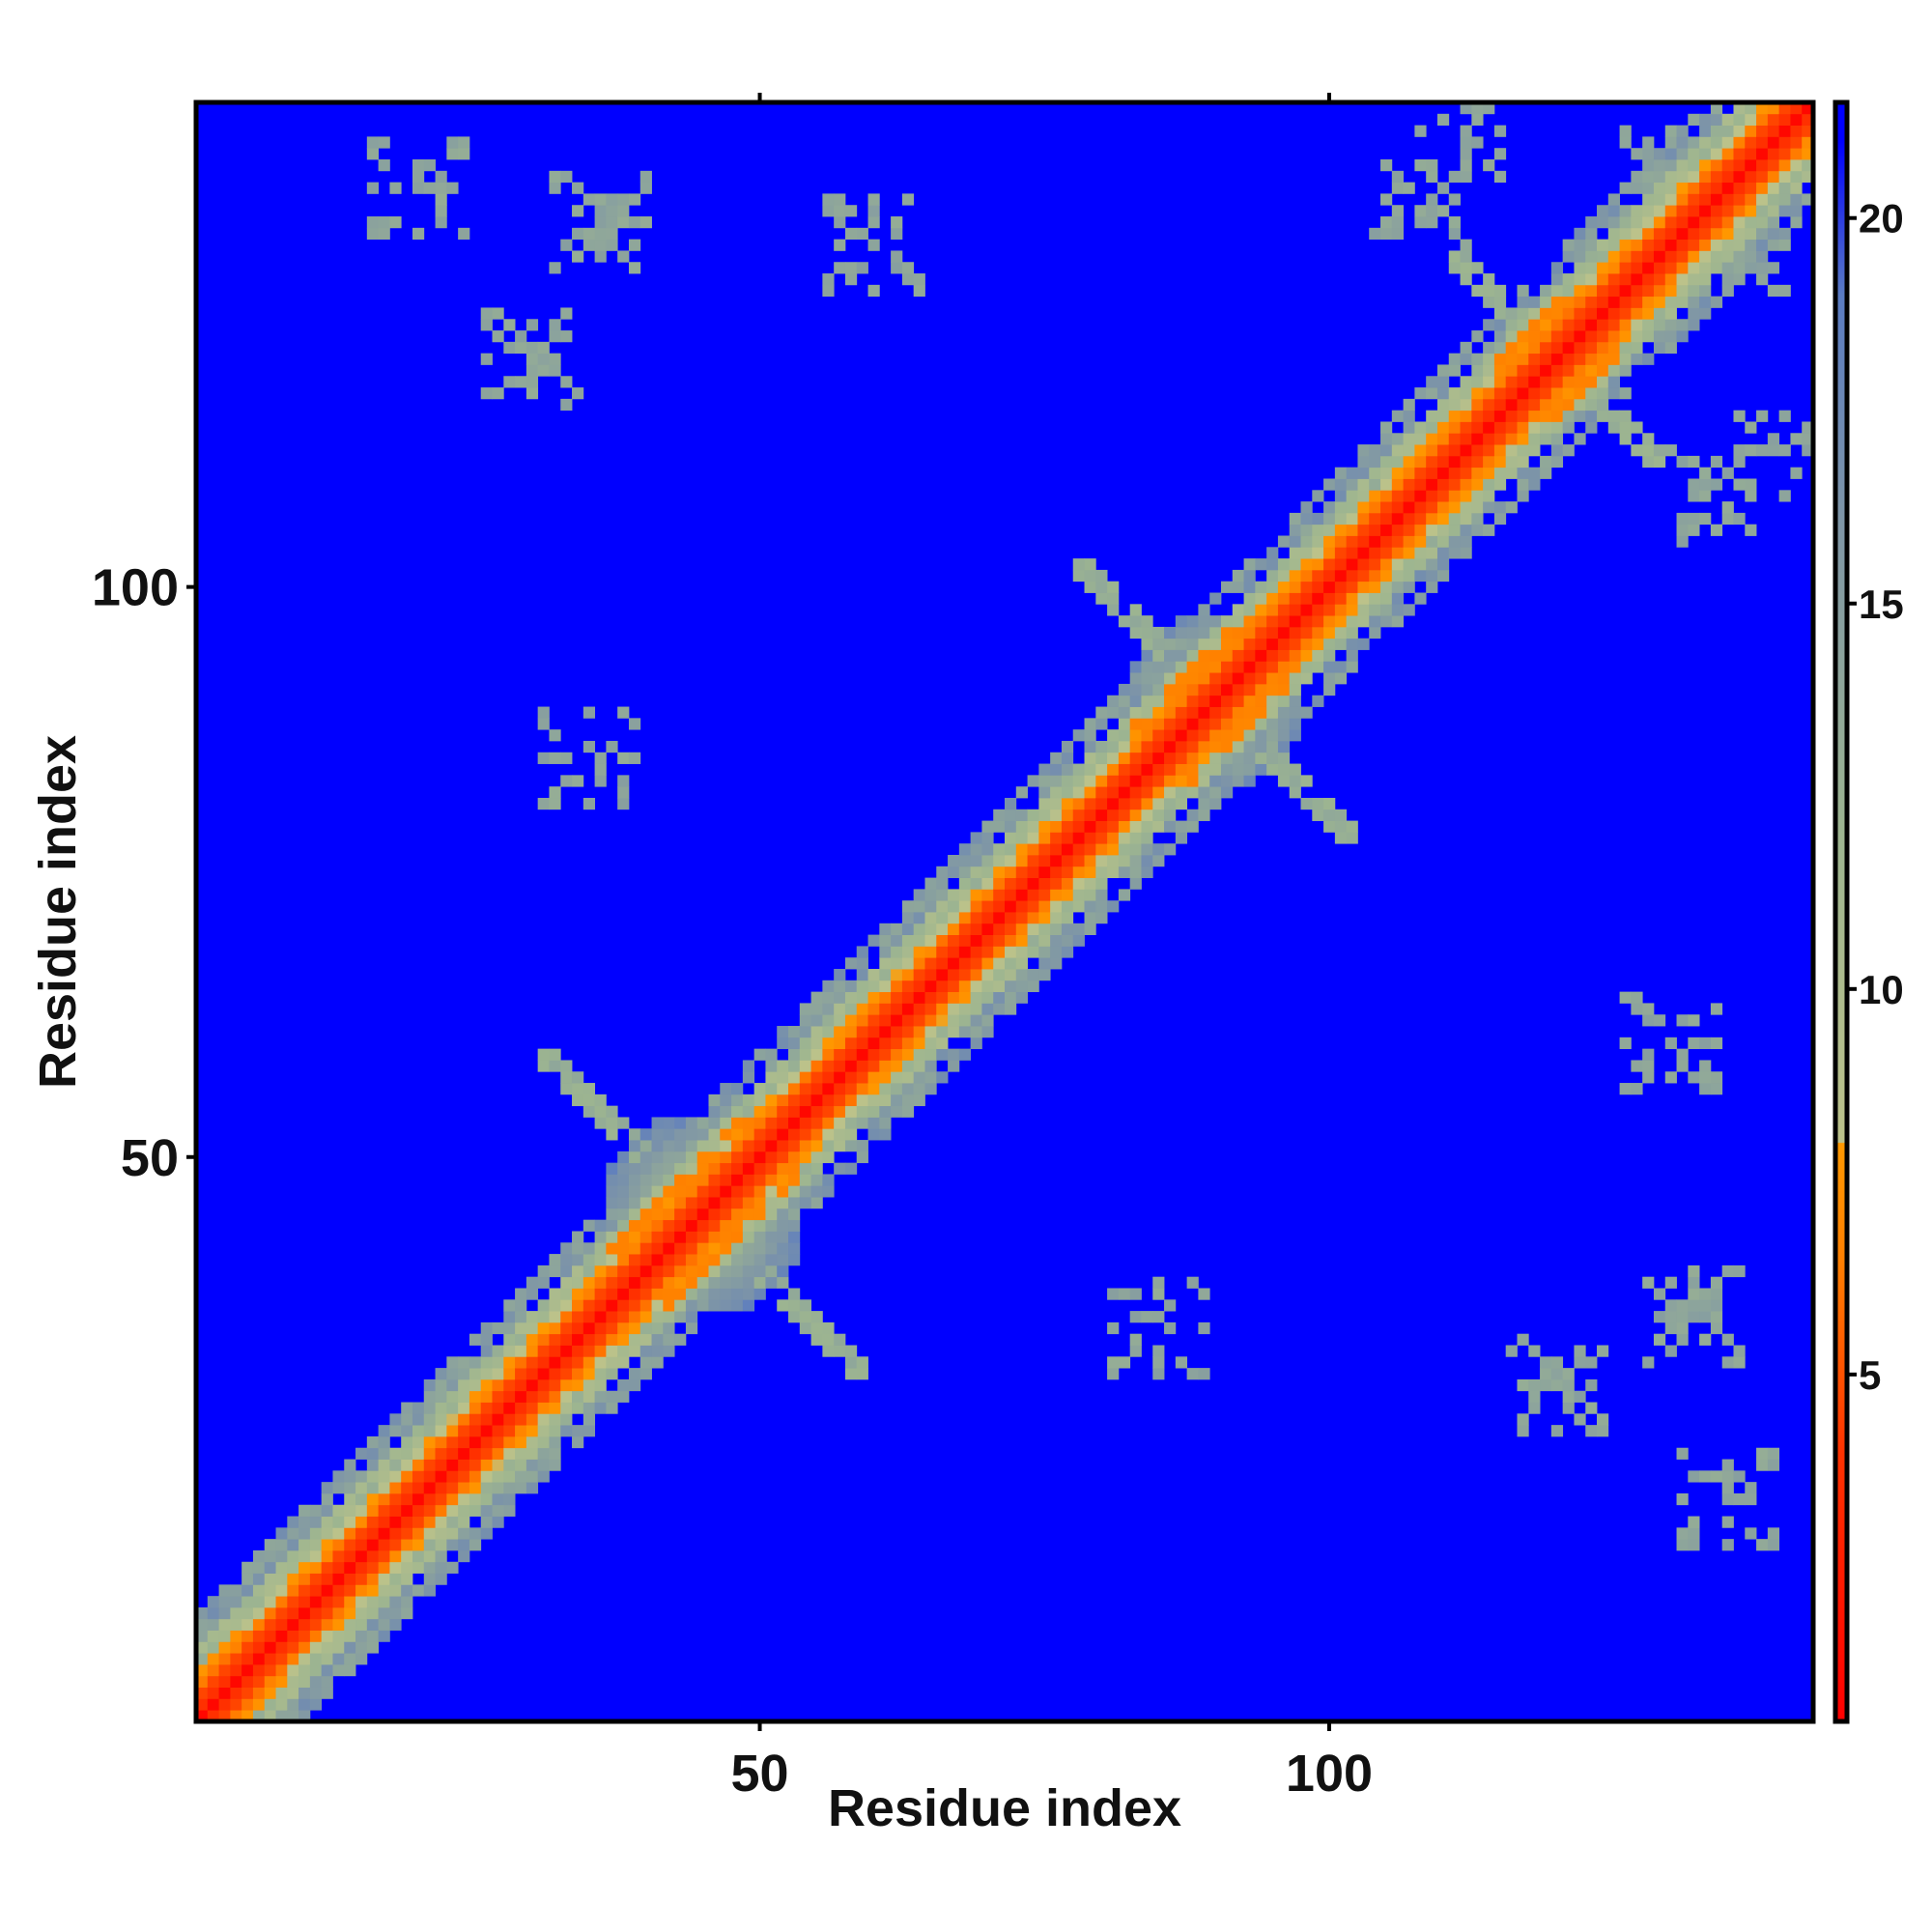 Image resolution: width=1932 pixels, height=1932 pixels. I want to click on colorbar-gradient, so click(1841, 911).